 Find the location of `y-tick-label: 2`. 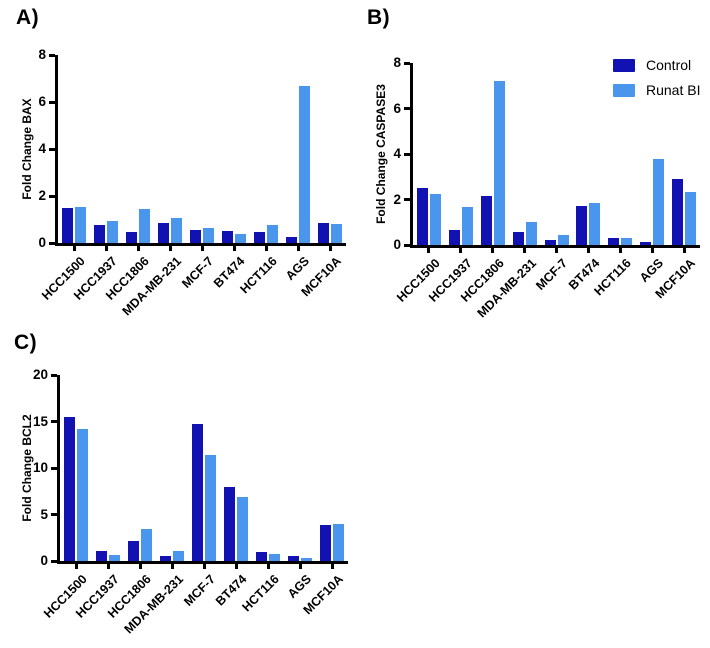

y-tick-label: 2 is located at coordinates (397, 199).